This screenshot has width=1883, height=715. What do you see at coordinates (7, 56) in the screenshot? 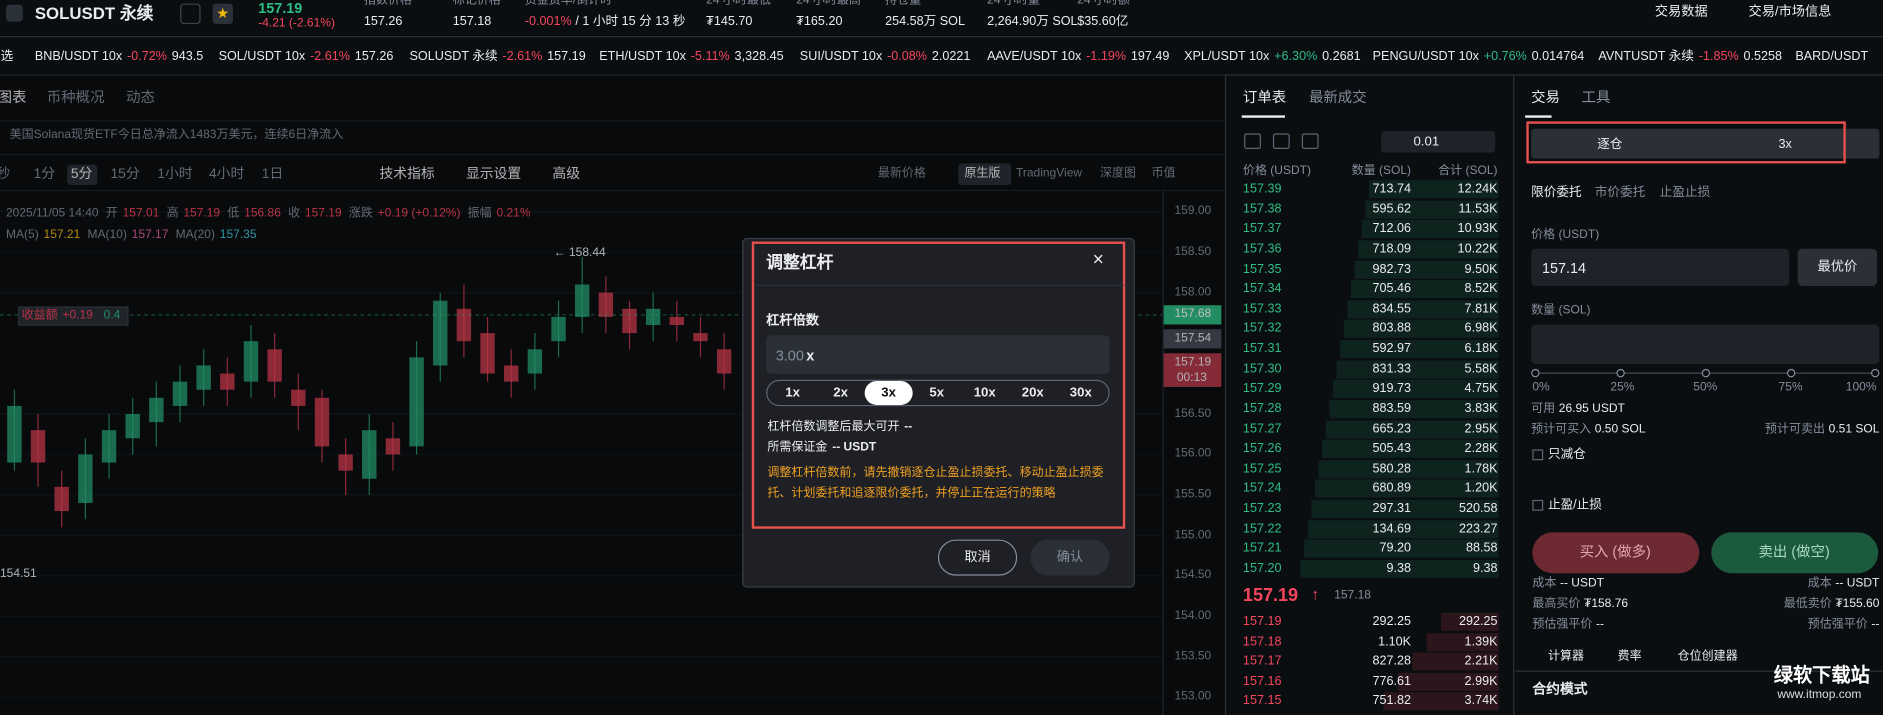
I see `ticker-tab: 自选` at bounding box center [7, 56].